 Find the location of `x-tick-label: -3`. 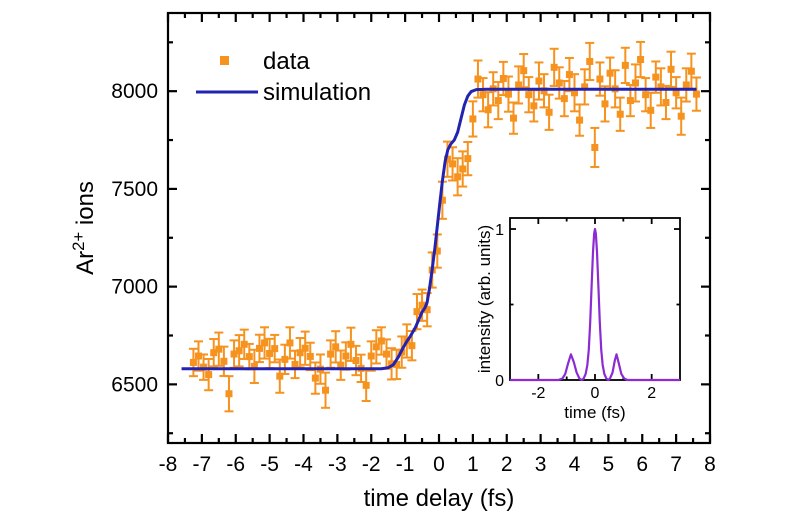

x-tick-label: -3 is located at coordinates (337, 464).